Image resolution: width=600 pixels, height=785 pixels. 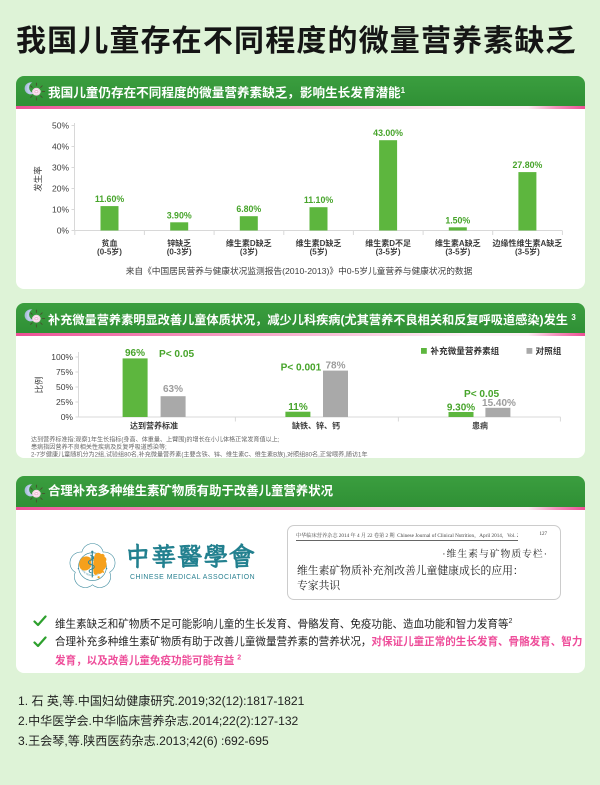 I want to click on svg-text: 6.80%, so click(x=248, y=209).